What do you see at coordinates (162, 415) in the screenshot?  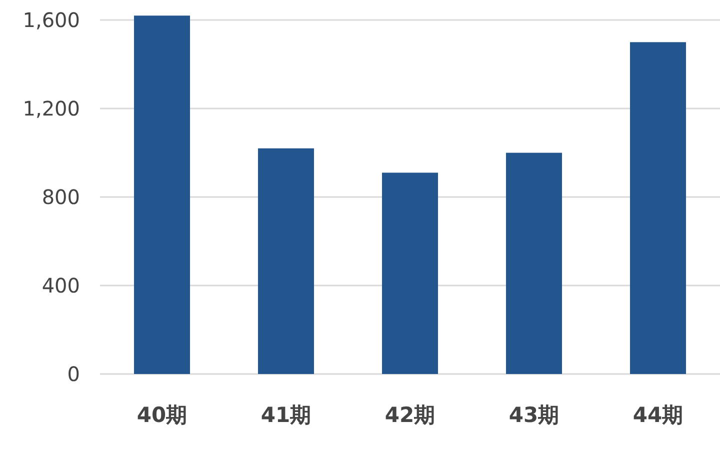 I see `x-tick-label: 40期` at bounding box center [162, 415].